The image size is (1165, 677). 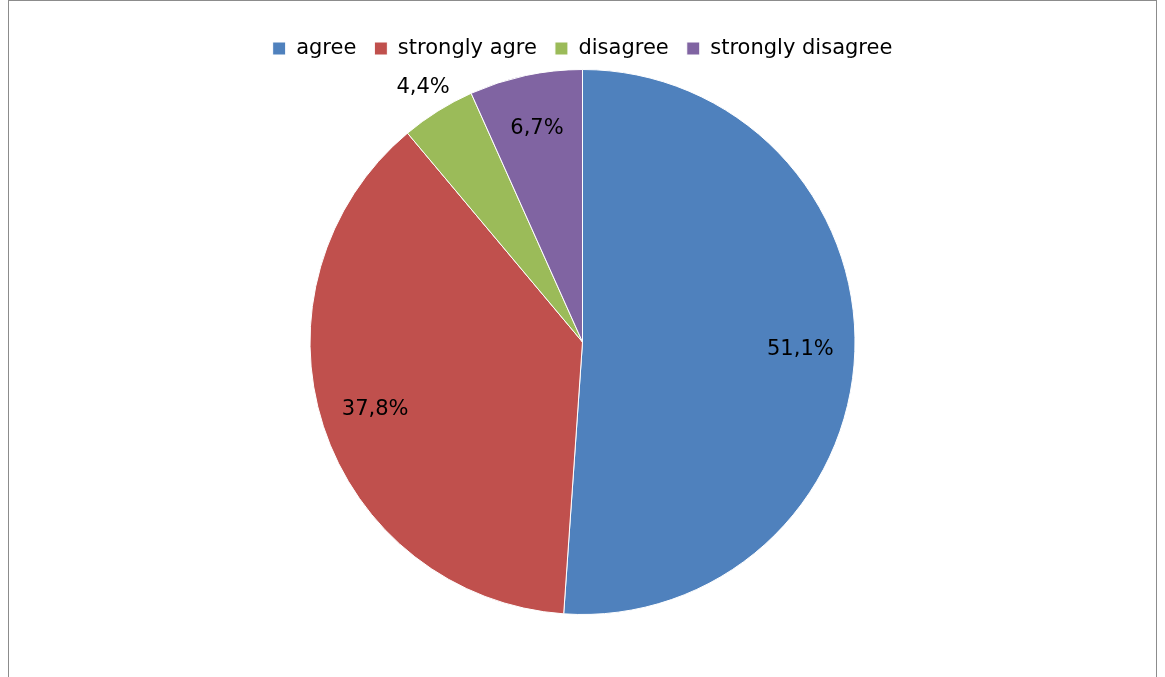 What do you see at coordinates (800, 347) in the screenshot?
I see `data-label: 51,1%` at bounding box center [800, 347].